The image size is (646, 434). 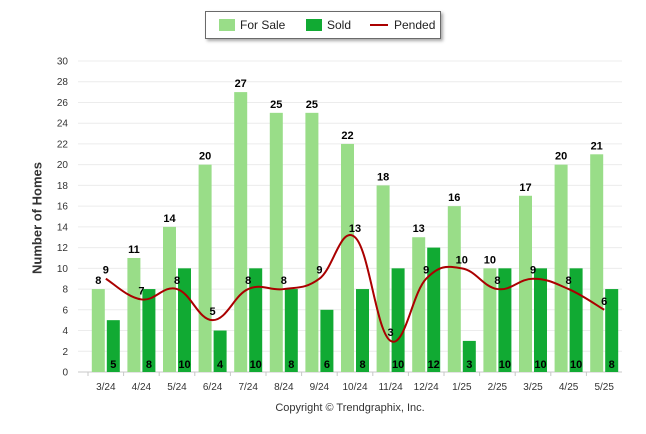 I want to click on data-label-sold: 6, so click(x=327, y=365).